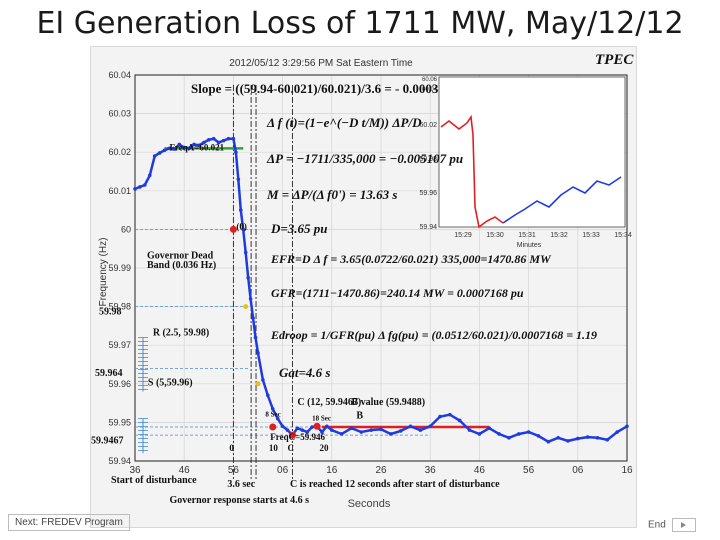 This screenshot has height=540, width=720. Describe the element at coordinates (126, 229) in the screenshot. I see `y-tick-label: 60` at that location.